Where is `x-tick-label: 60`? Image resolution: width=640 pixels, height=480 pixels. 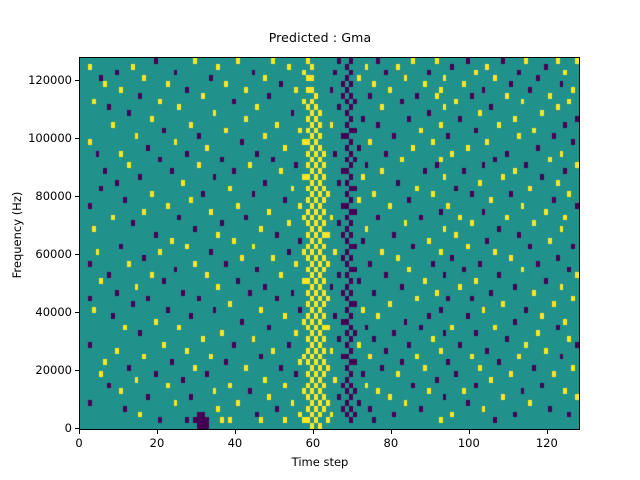
x-tick-label: 60 is located at coordinates (313, 443).